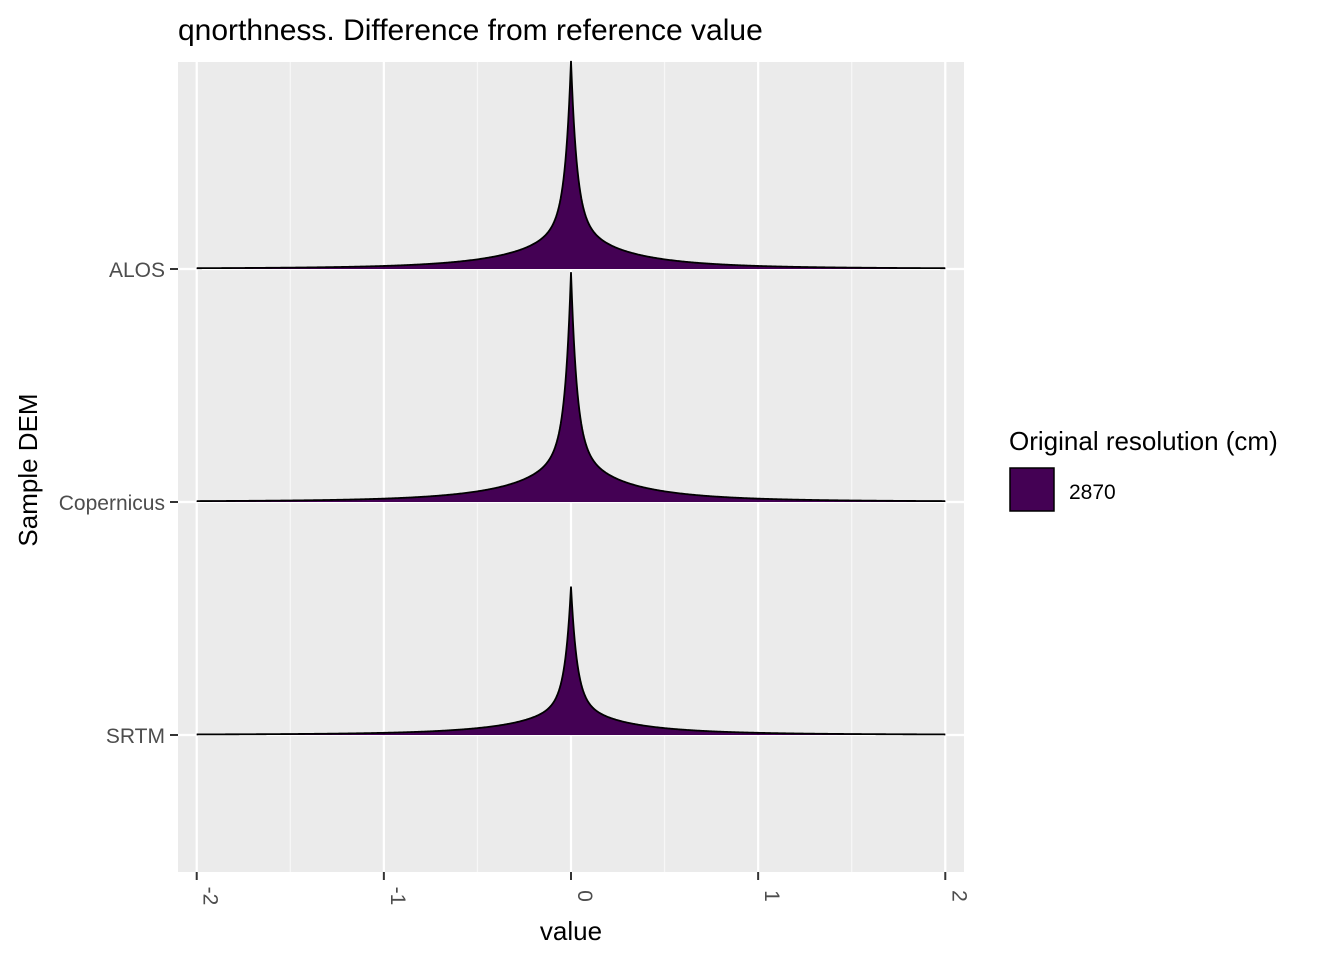 The width and height of the screenshot is (1344, 960). Describe the element at coordinates (112, 503) in the screenshot. I see `y-tick-label-copernicus: Copernicus` at that location.